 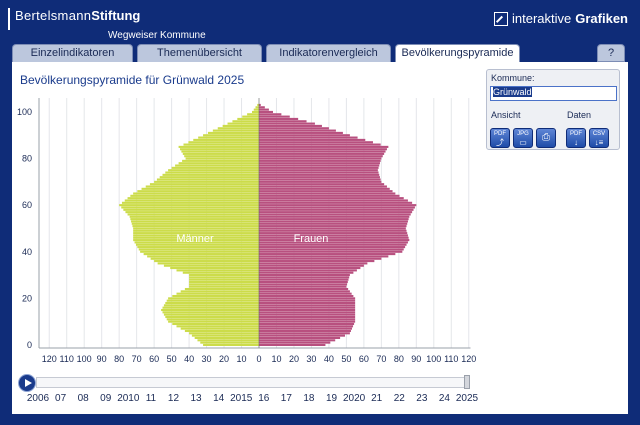 I want to click on year-label: 2020, so click(x=354, y=398).